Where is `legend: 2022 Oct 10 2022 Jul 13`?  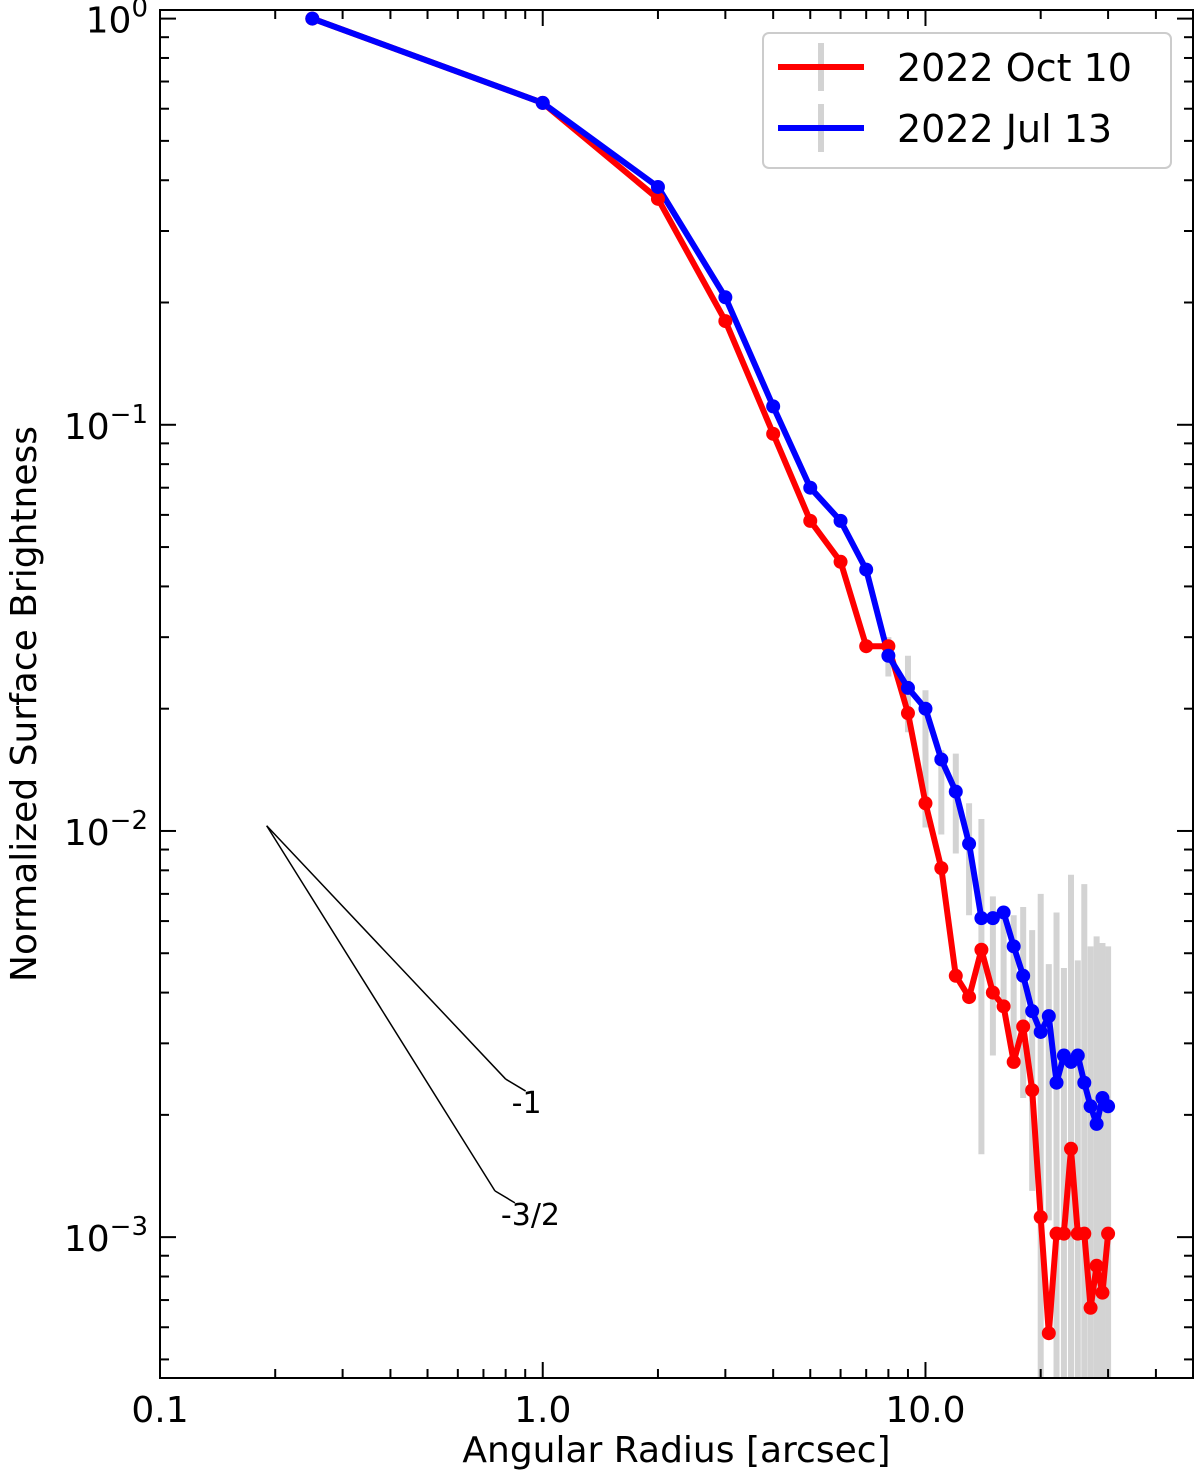
legend: 2022 Oct 10 2022 Jul 13 is located at coordinates (967, 100).